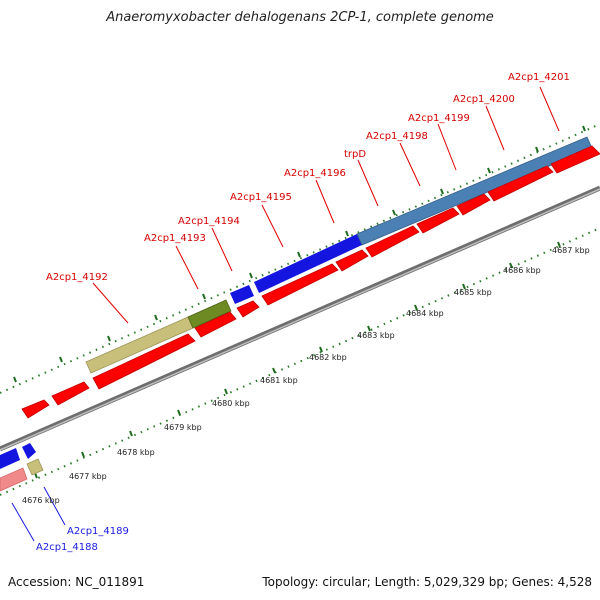  I want to click on gene-label: A2cp1_4193, so click(175, 238).